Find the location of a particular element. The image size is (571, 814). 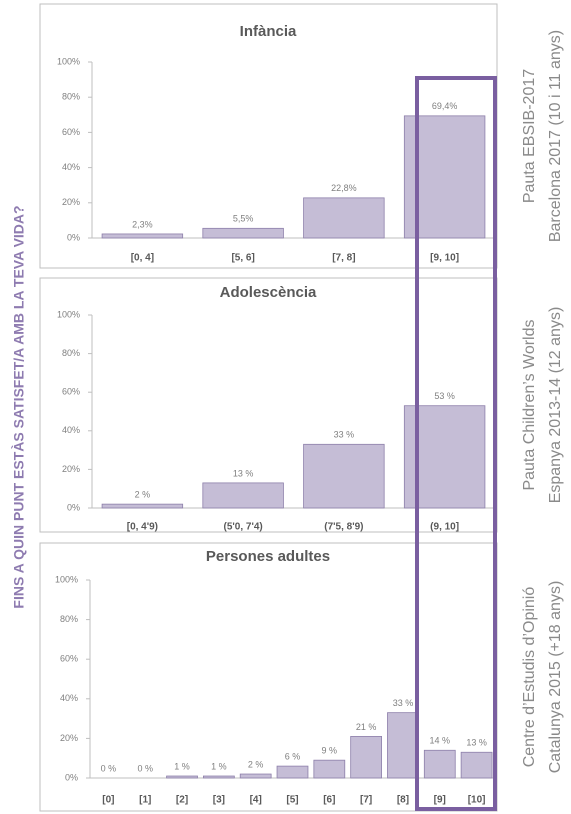

source-label: Centre d’Estudis d’Opinió is located at coordinates (529, 677).